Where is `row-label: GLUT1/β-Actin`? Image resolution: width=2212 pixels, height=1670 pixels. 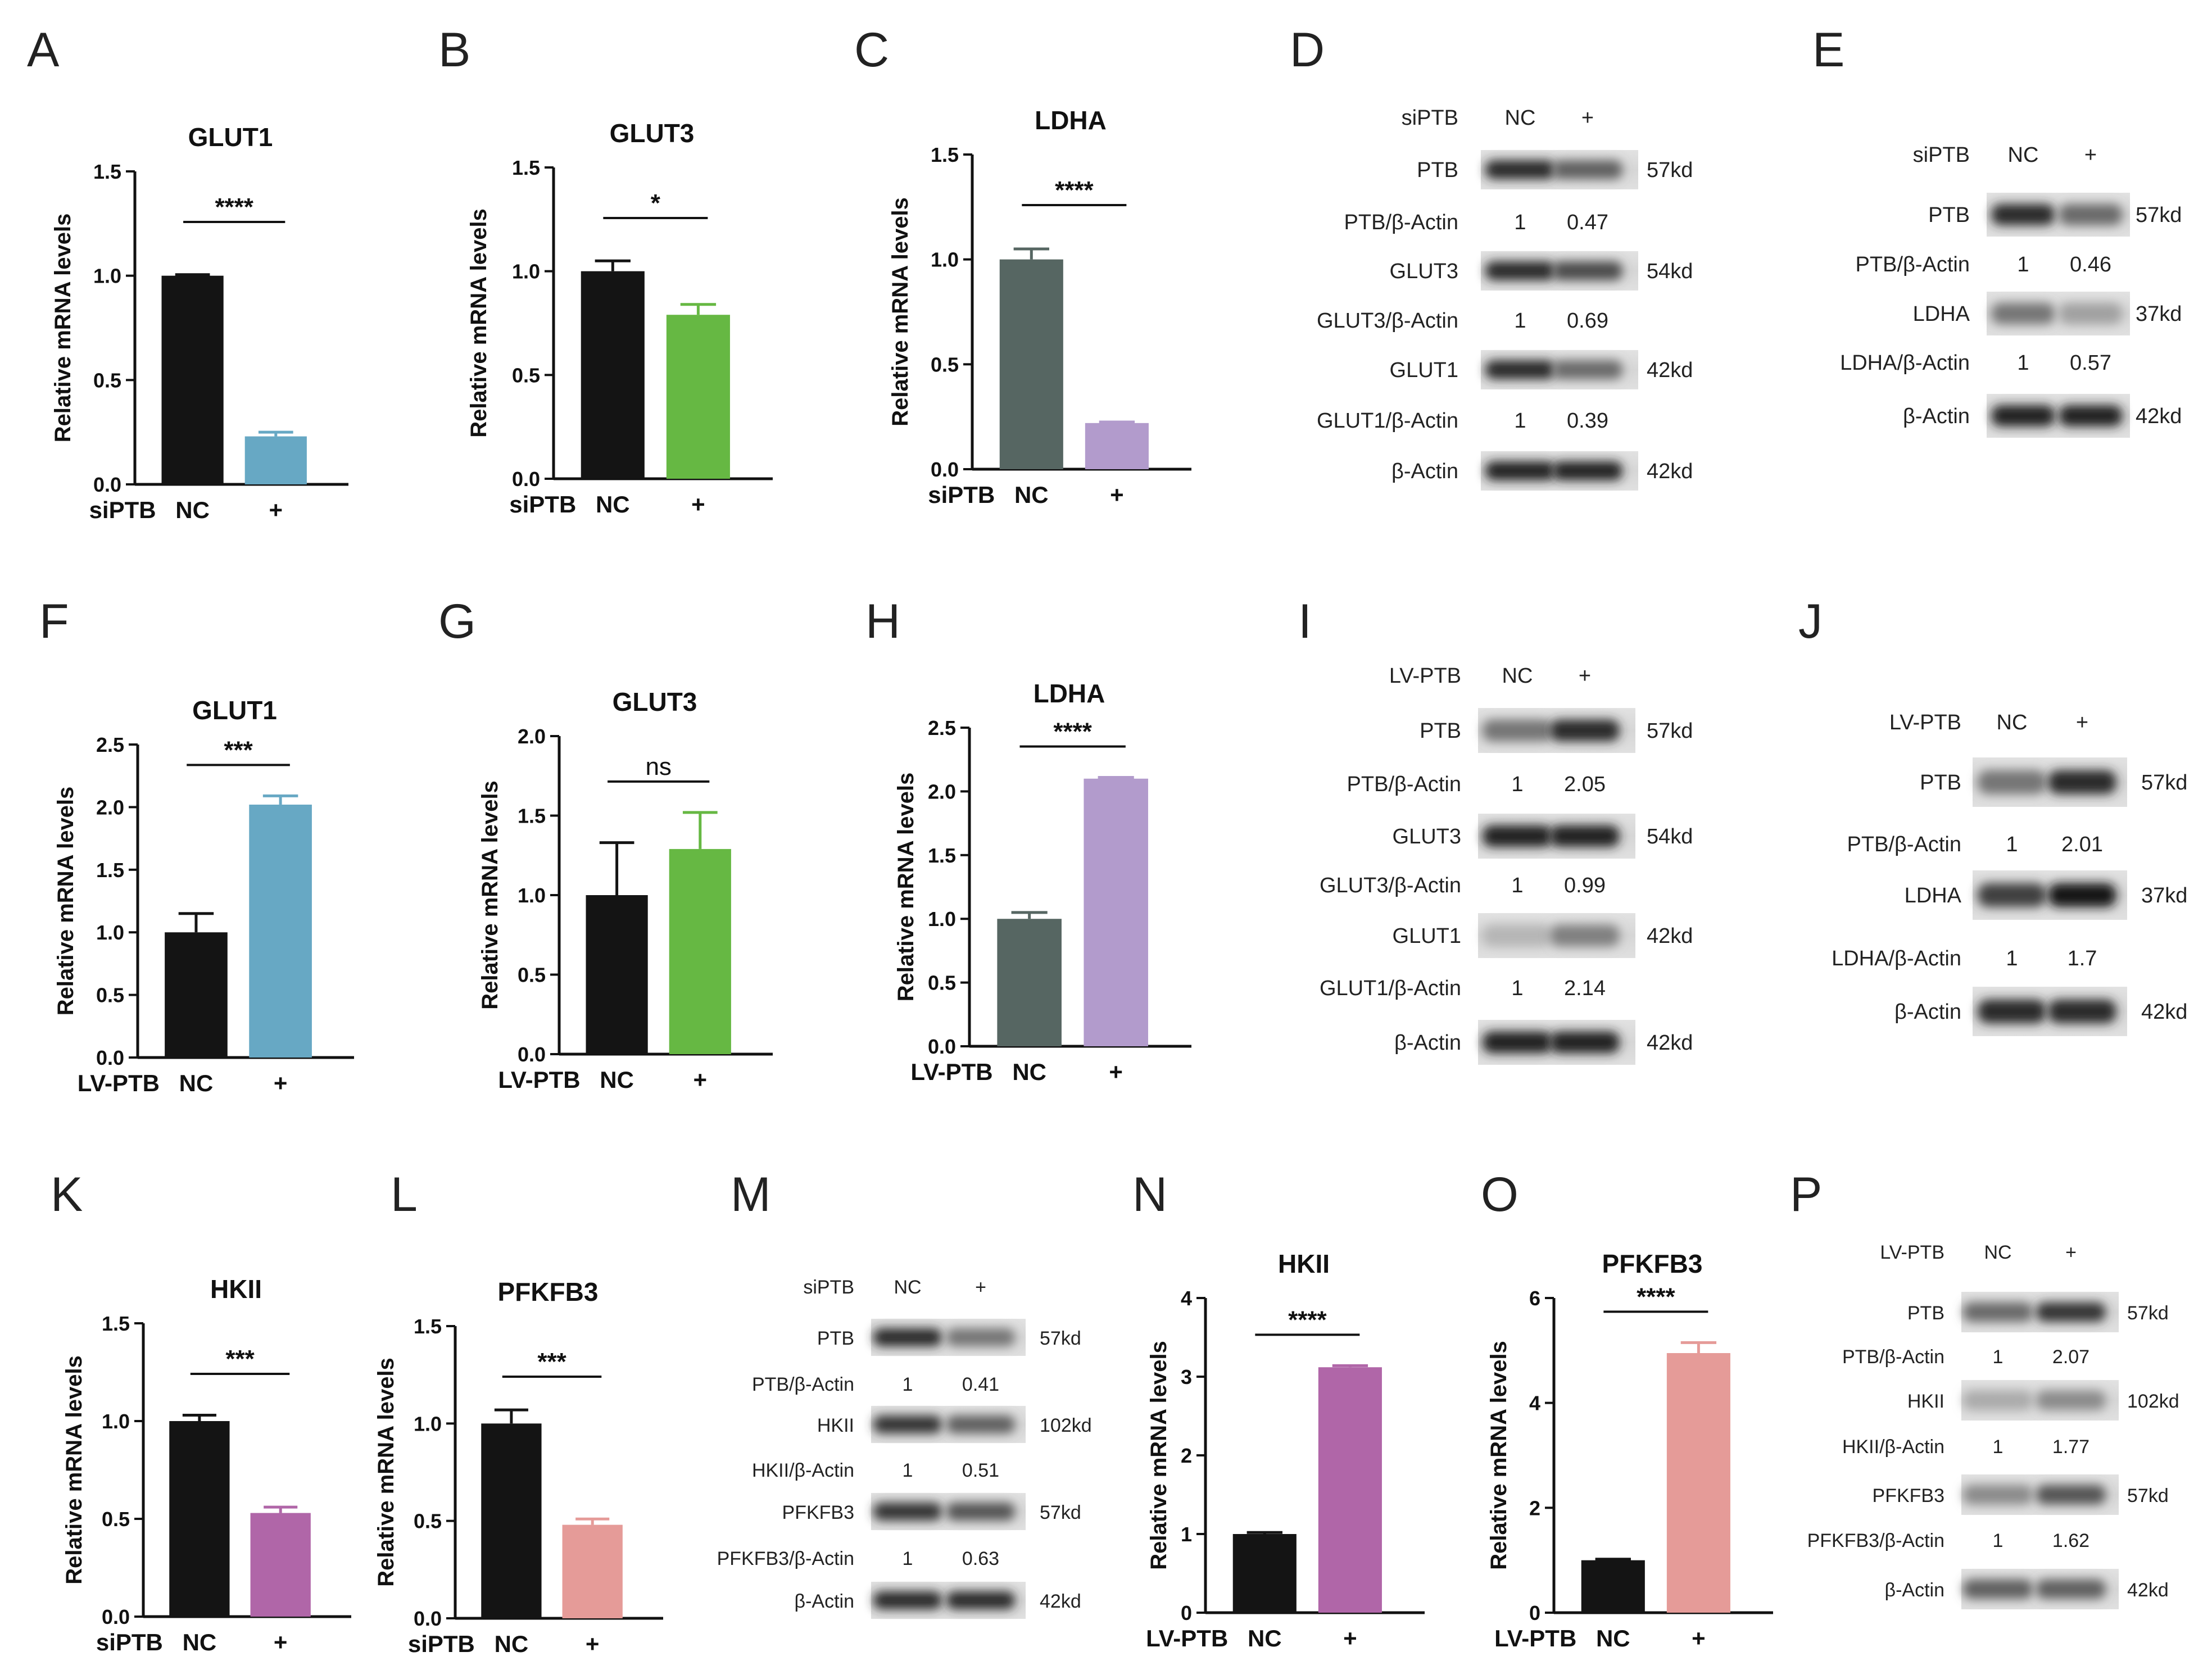
row-label: GLUT1/β-Actin is located at coordinates (1388, 421).